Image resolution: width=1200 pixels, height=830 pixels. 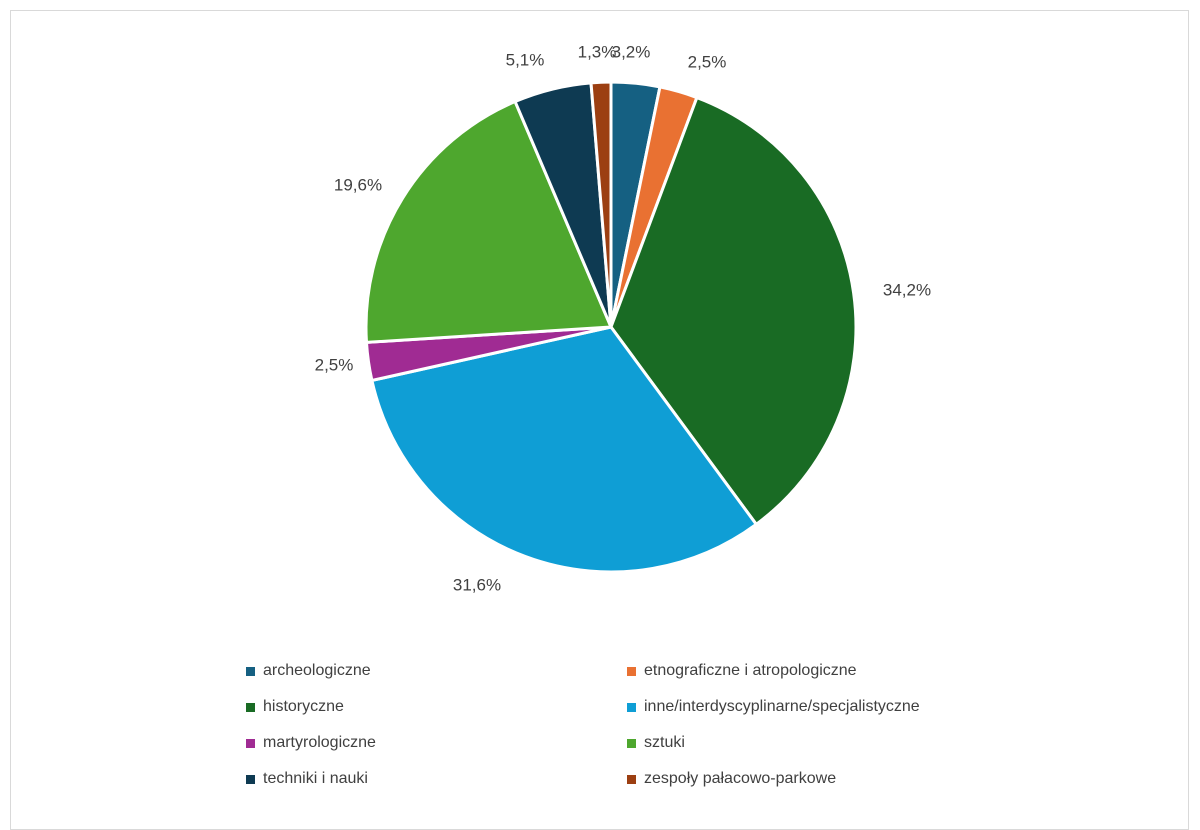 I want to click on legend-item-zespoly-palacowo-parkowe: zespoły pałacowo-parkowe, so click(x=731, y=779).